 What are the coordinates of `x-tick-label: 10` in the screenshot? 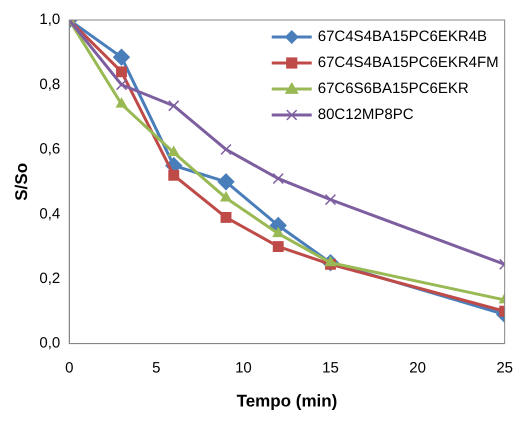 It's located at (243, 368).